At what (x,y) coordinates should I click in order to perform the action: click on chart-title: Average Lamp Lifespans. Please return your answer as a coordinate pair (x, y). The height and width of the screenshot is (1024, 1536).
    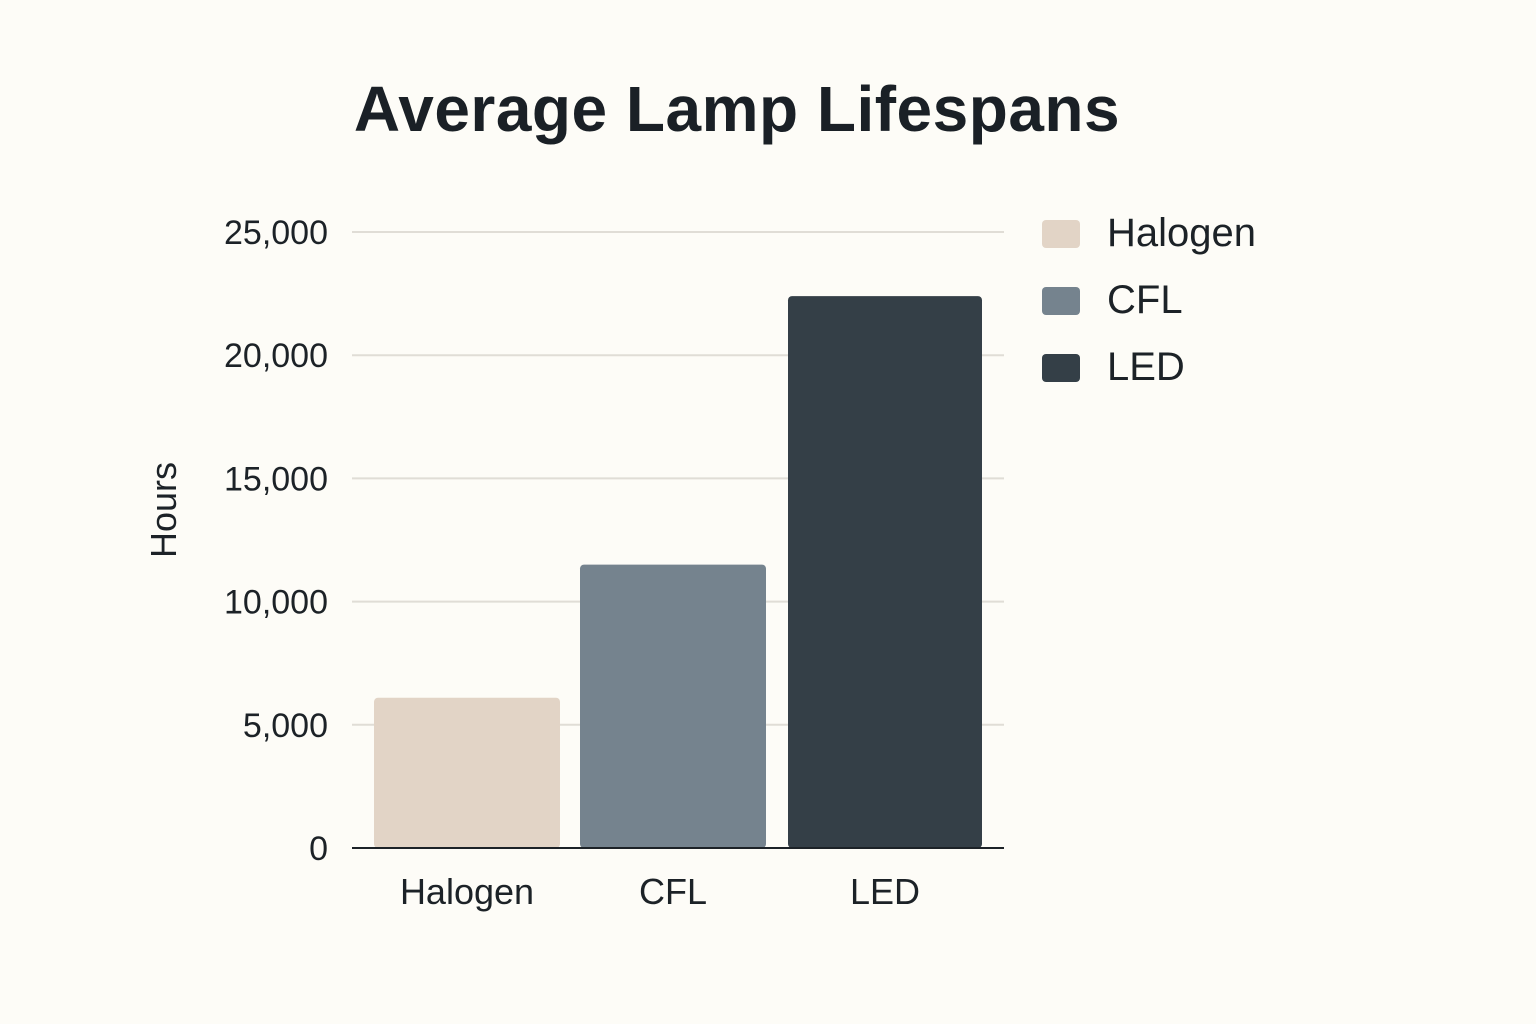
    Looking at the image, I should click on (737, 109).